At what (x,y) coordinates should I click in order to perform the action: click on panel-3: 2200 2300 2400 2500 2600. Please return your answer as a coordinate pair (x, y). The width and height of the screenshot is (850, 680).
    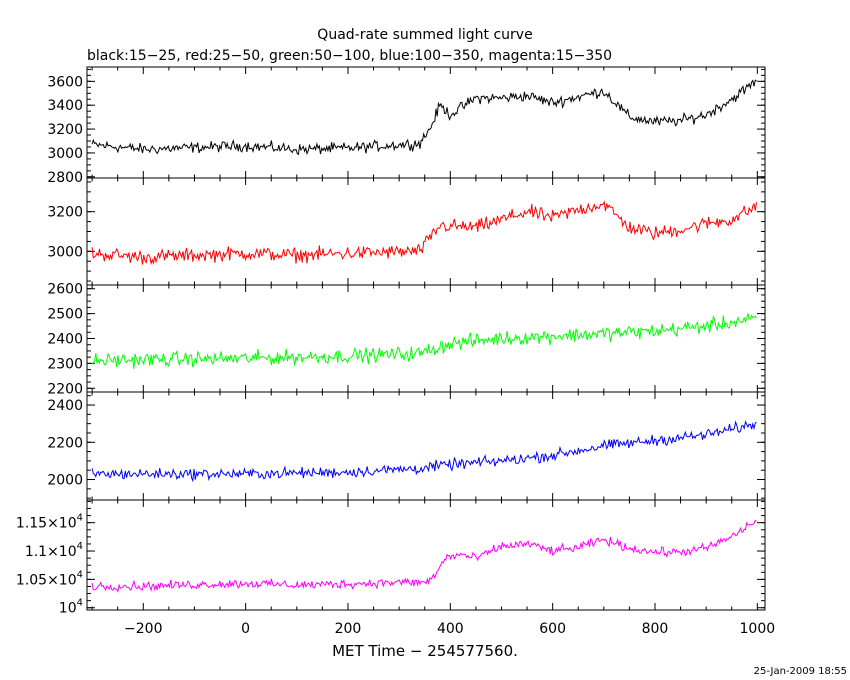
    Looking at the image, I should click on (406, 339).